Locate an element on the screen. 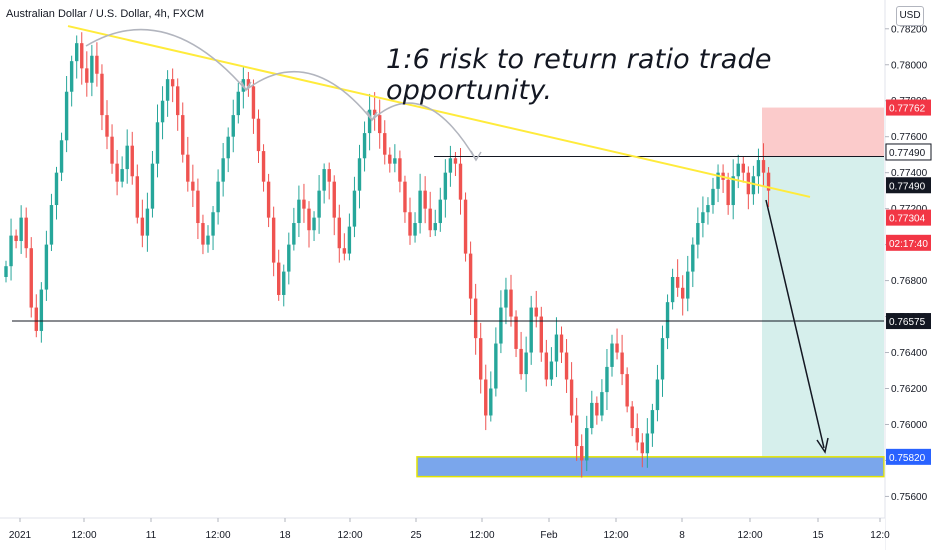 The height and width of the screenshot is (550, 932). price-tag-label: 0.77304 is located at coordinates (907, 219).